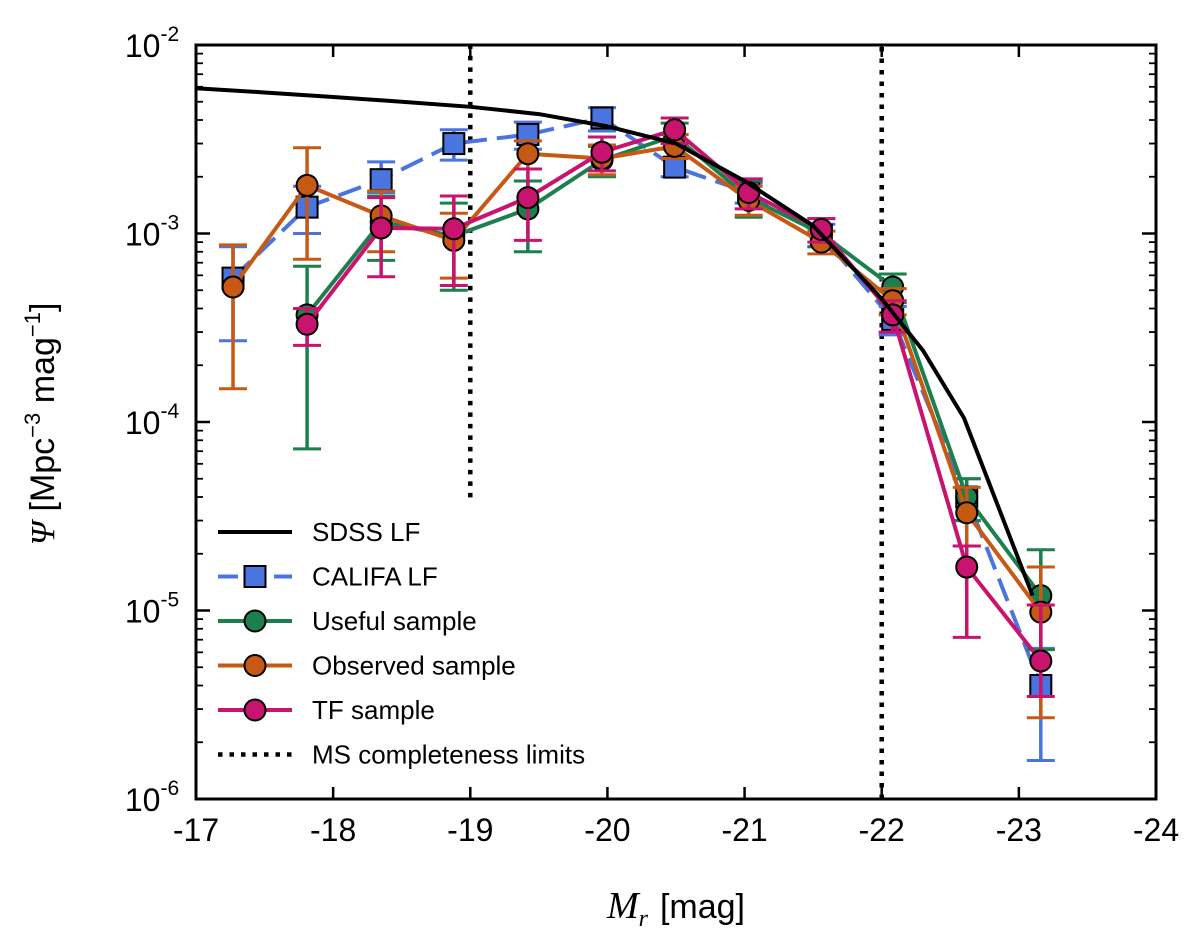 The height and width of the screenshot is (941, 1200). Describe the element at coordinates (333, 830) in the screenshot. I see `x-tick-label: -18` at that location.